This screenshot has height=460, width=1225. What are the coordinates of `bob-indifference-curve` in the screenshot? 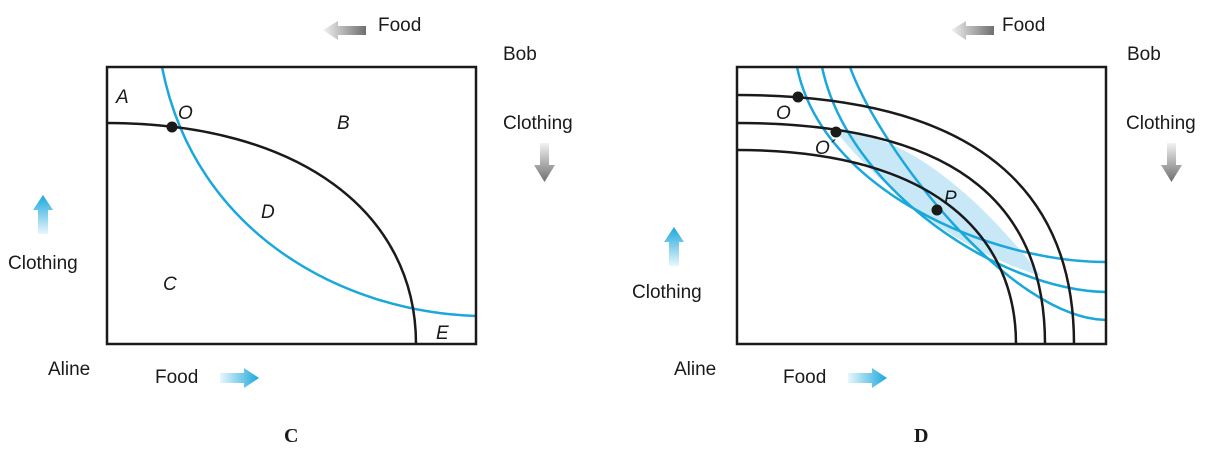 It's located at (262, 232).